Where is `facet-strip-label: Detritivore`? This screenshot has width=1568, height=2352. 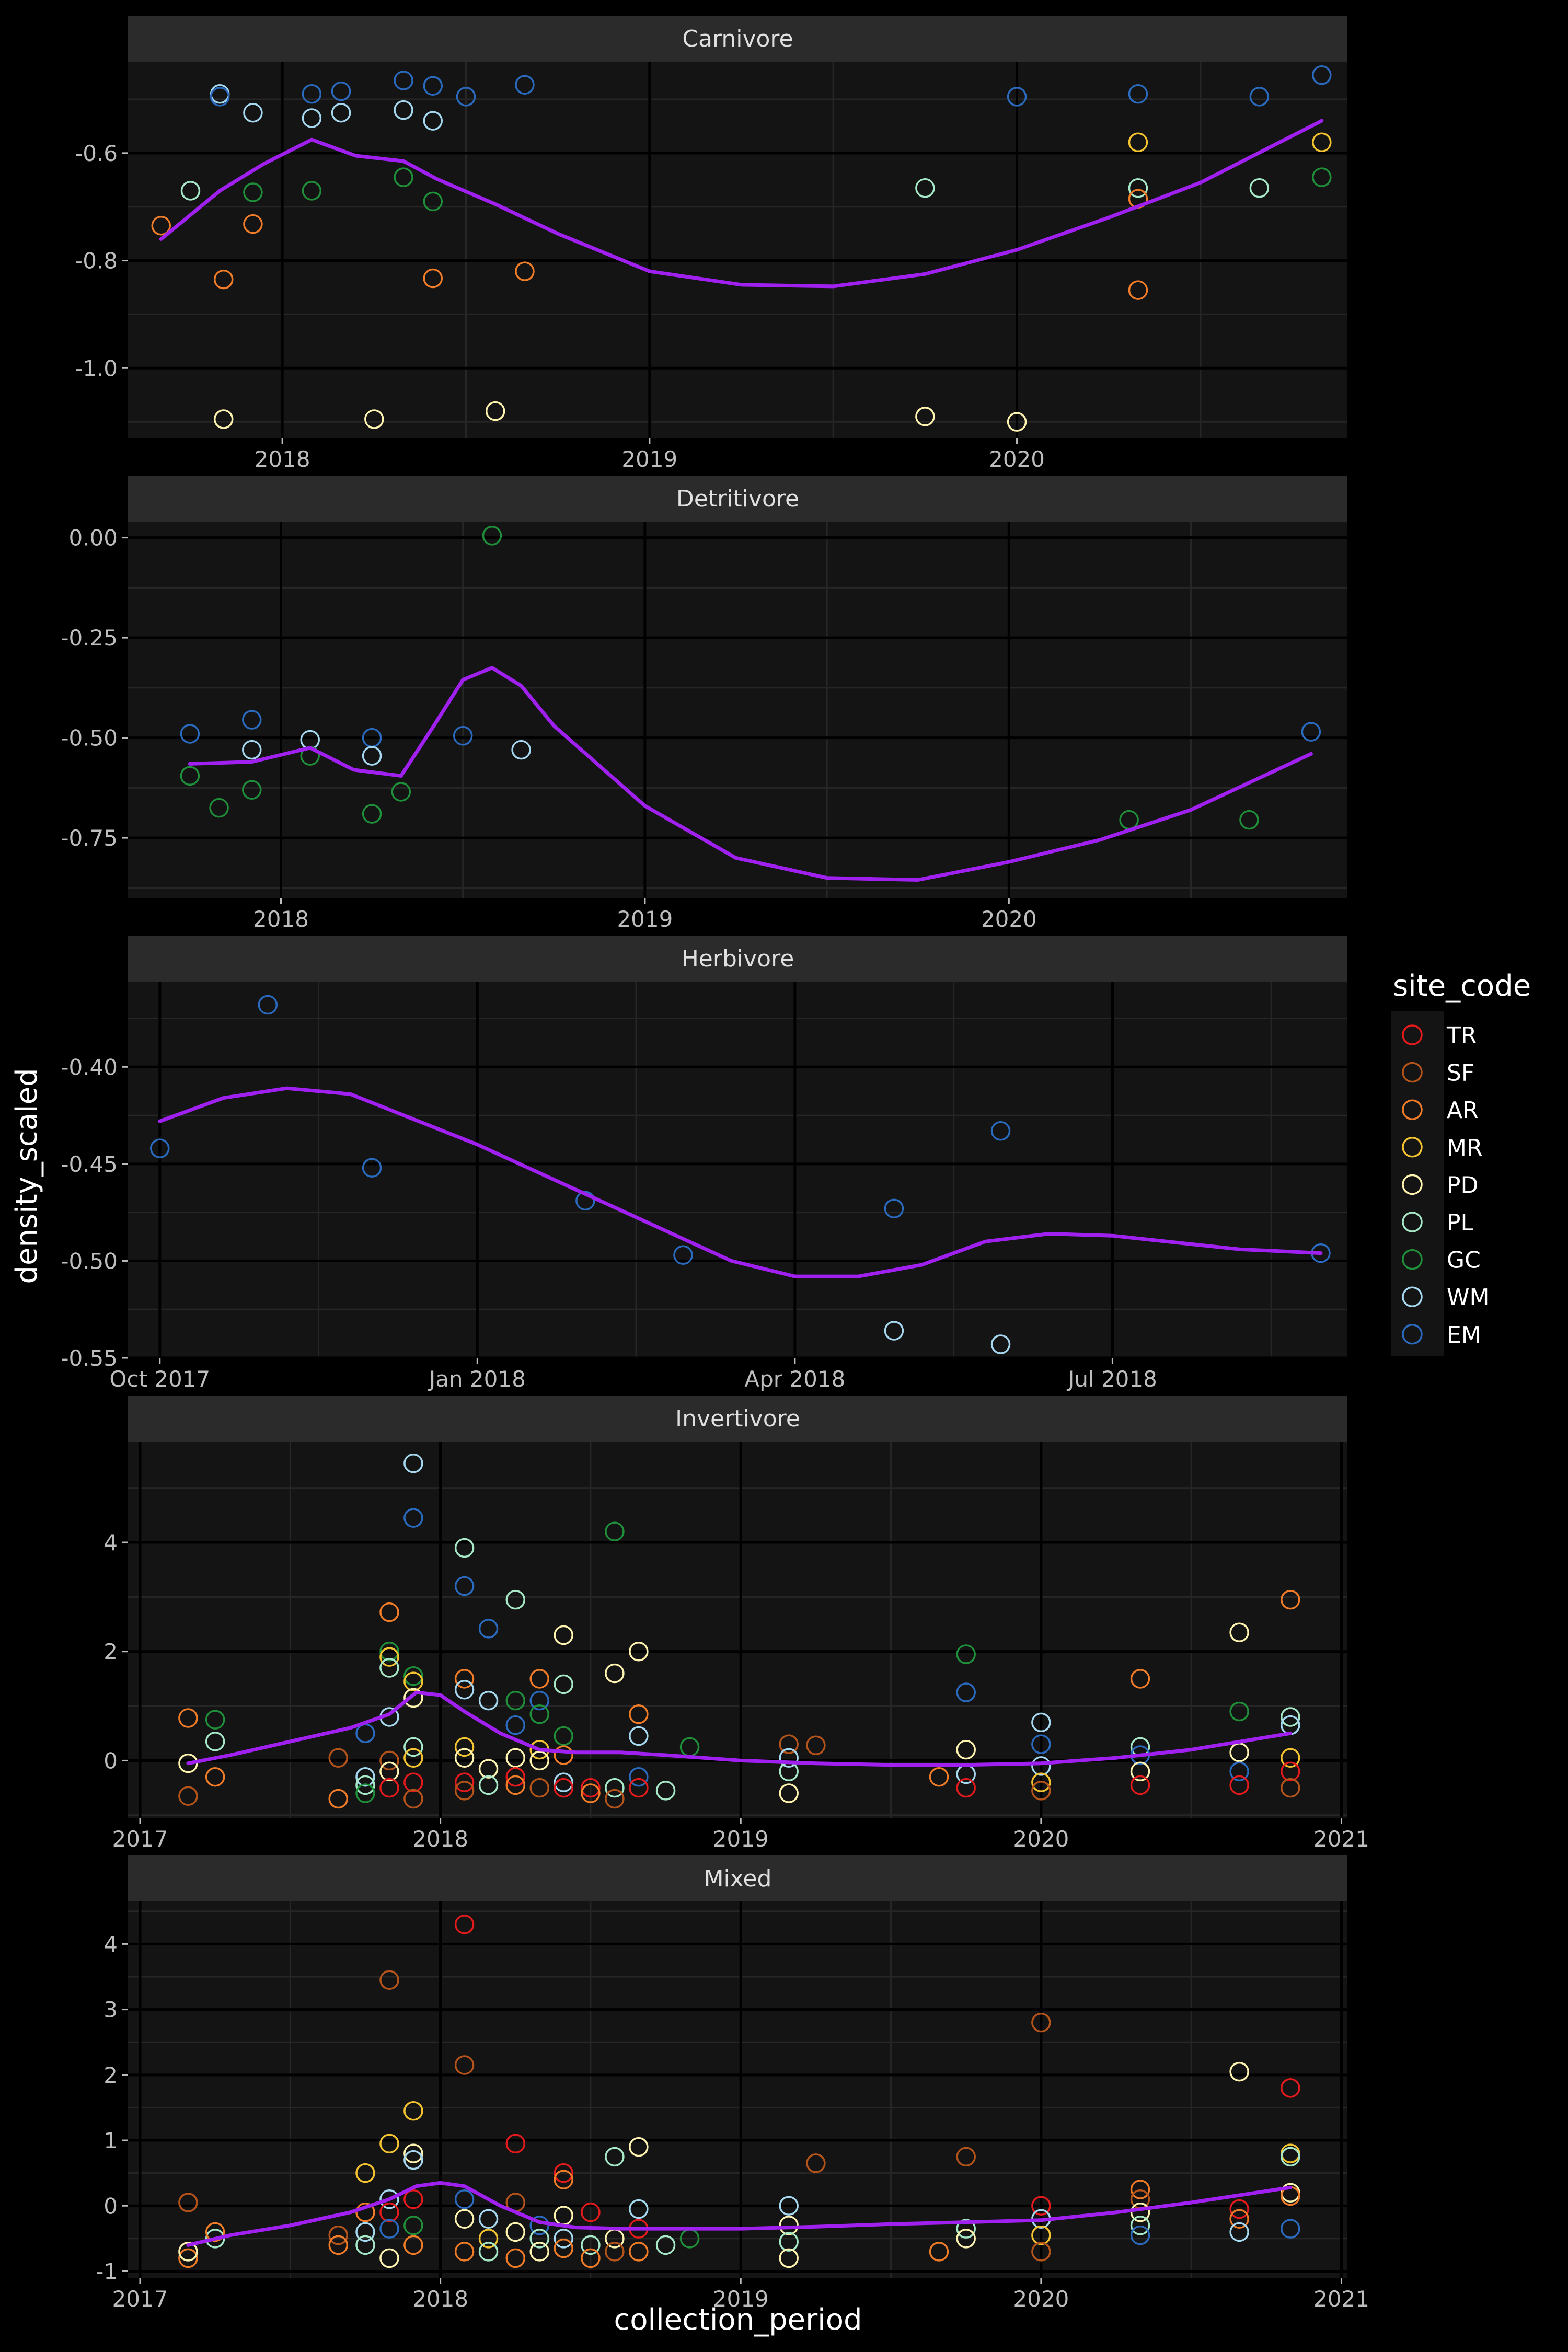
facet-strip-label: Detritivore is located at coordinates (737, 499).